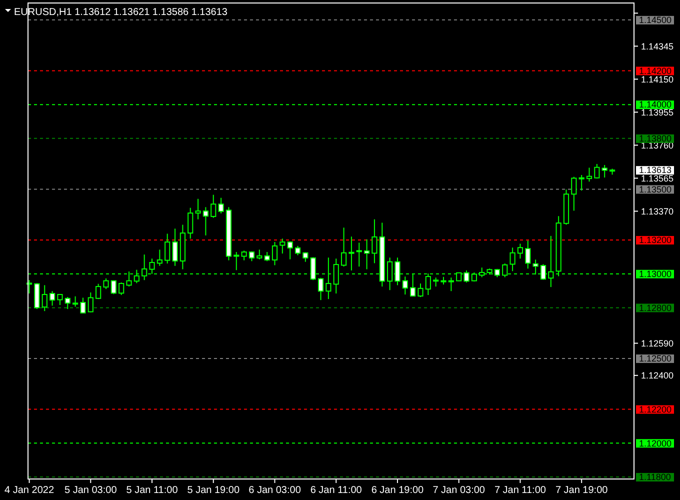 This screenshot has height=500, width=680. What do you see at coordinates (657, 79) in the screenshot?
I see `y-tick-label: 1.14150` at bounding box center [657, 79].